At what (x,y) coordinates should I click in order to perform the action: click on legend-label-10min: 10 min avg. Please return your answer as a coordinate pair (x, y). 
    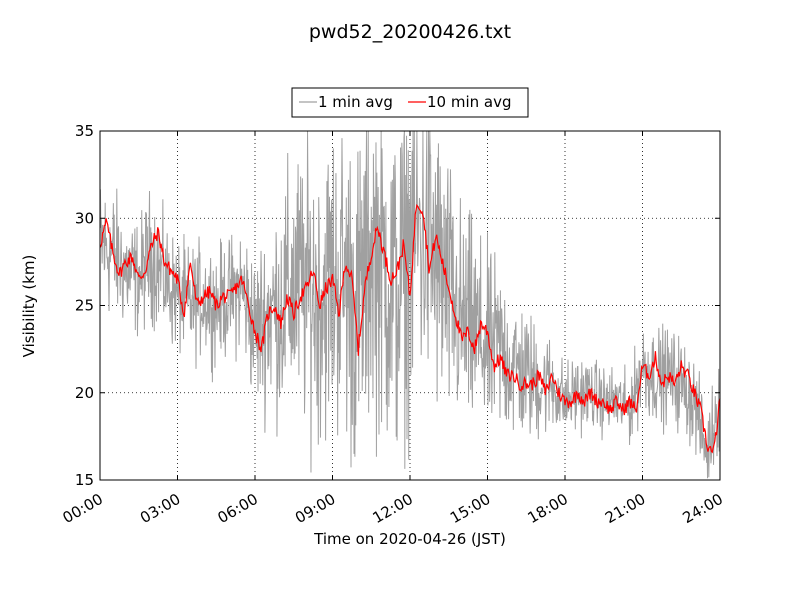
    Looking at the image, I should click on (469, 102).